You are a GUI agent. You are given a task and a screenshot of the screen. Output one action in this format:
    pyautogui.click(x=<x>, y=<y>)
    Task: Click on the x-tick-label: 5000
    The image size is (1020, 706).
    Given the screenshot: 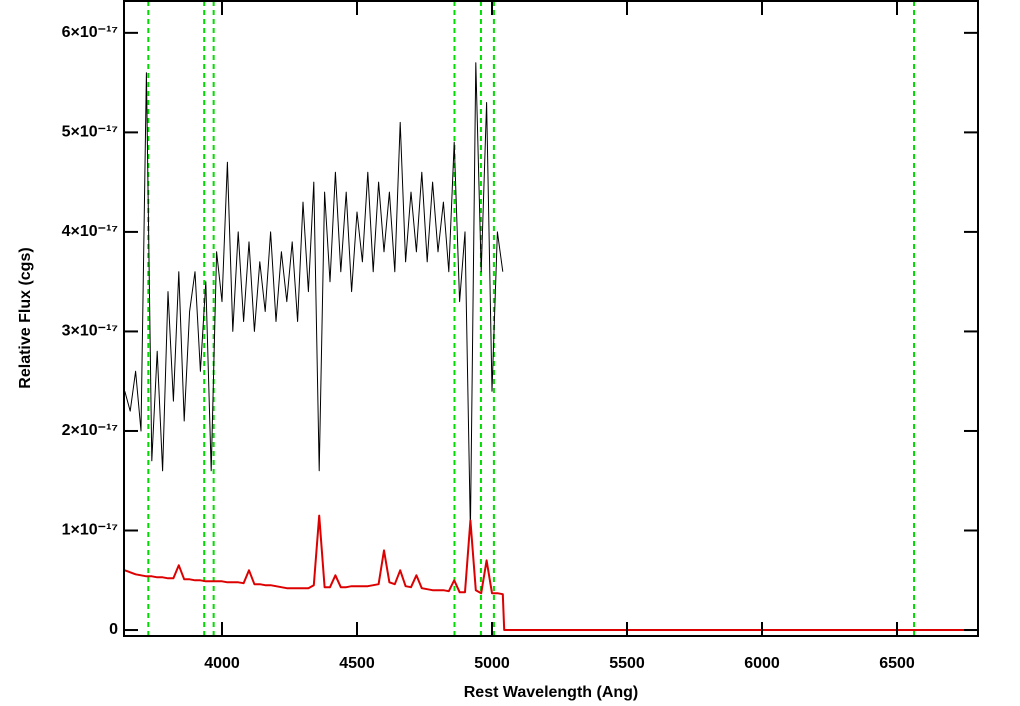 What is the action you would take?
    pyautogui.click(x=492, y=663)
    